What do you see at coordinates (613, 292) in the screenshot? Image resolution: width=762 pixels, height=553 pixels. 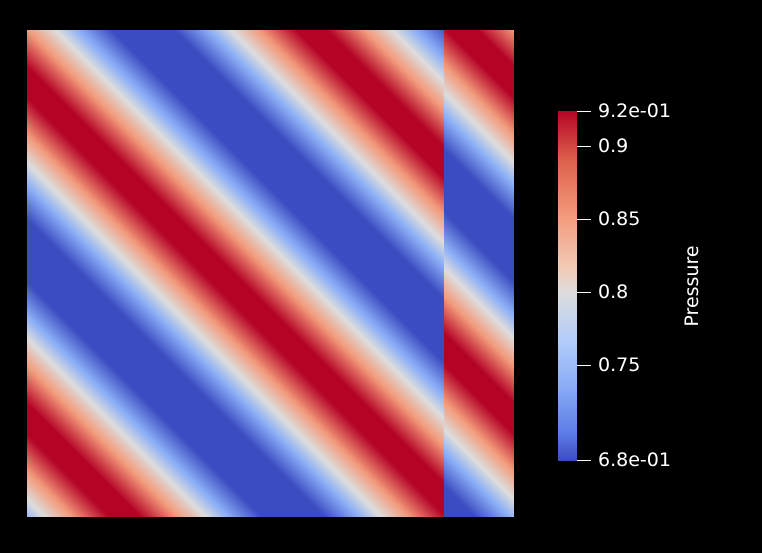 I see `colorbar-tick-label: 0.8` at bounding box center [613, 292].